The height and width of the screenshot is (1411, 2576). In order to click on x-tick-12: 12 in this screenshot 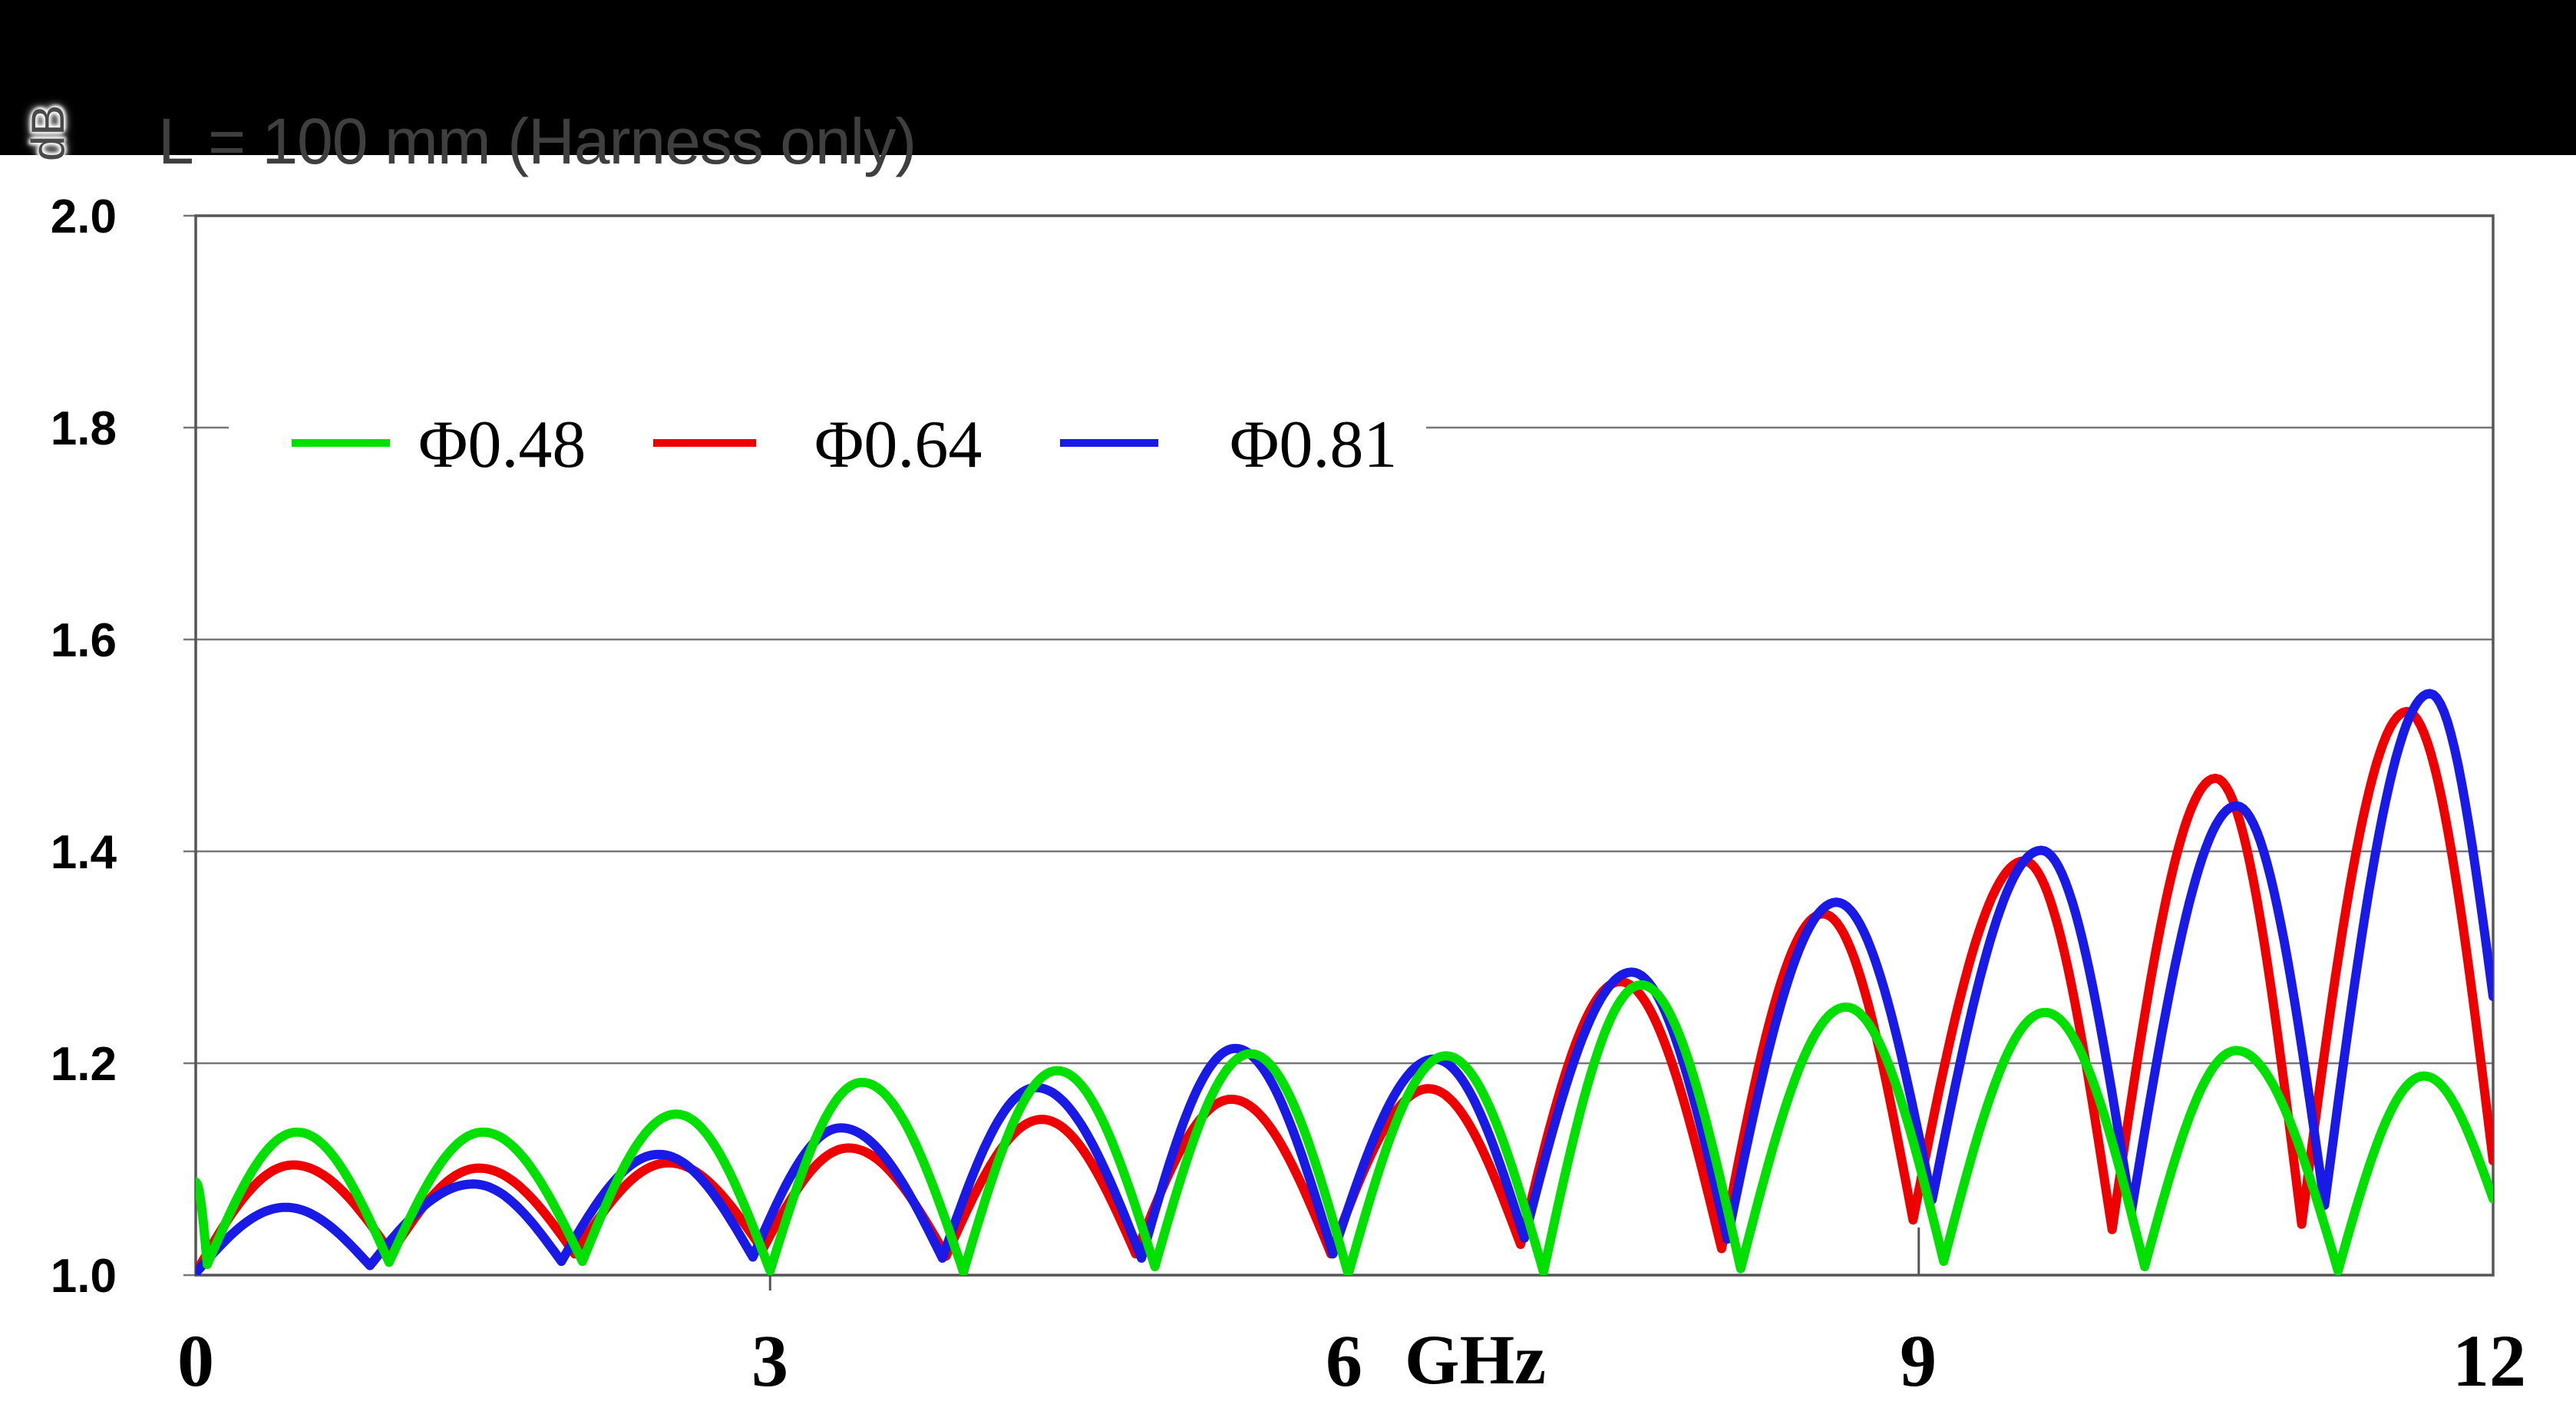, I will do `click(2489, 1361)`.